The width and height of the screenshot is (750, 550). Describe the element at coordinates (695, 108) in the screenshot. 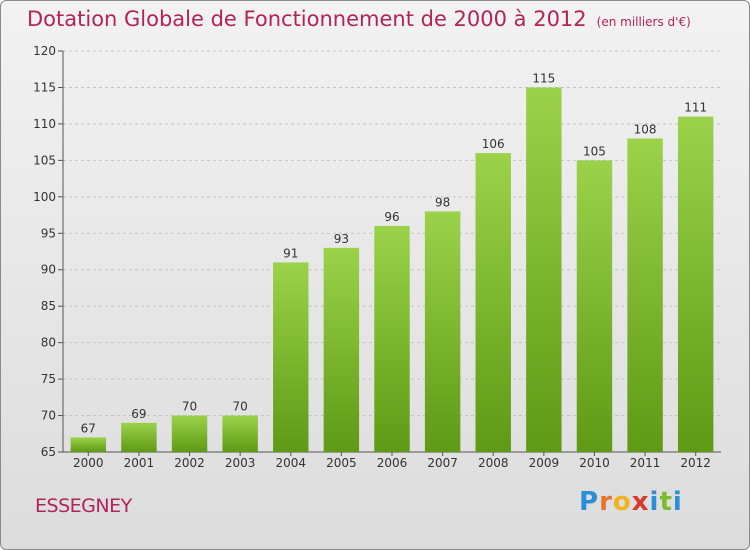

I see `data-label-2012: 111` at that location.